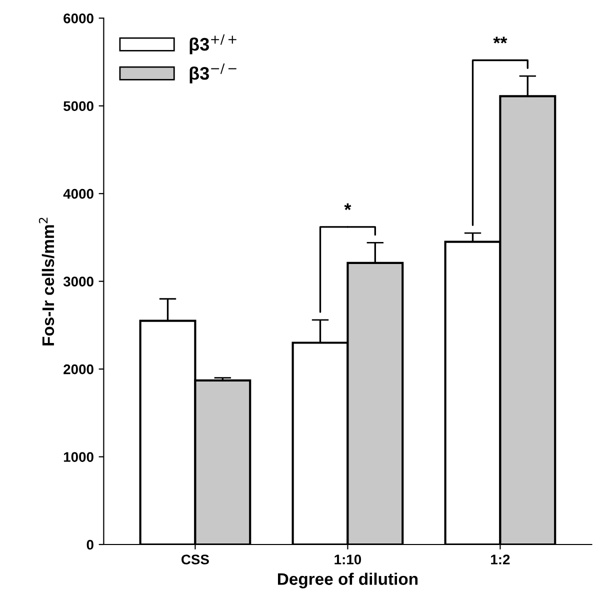 This screenshot has width=610, height=605. I want to click on annotation: *, so click(348, 206).